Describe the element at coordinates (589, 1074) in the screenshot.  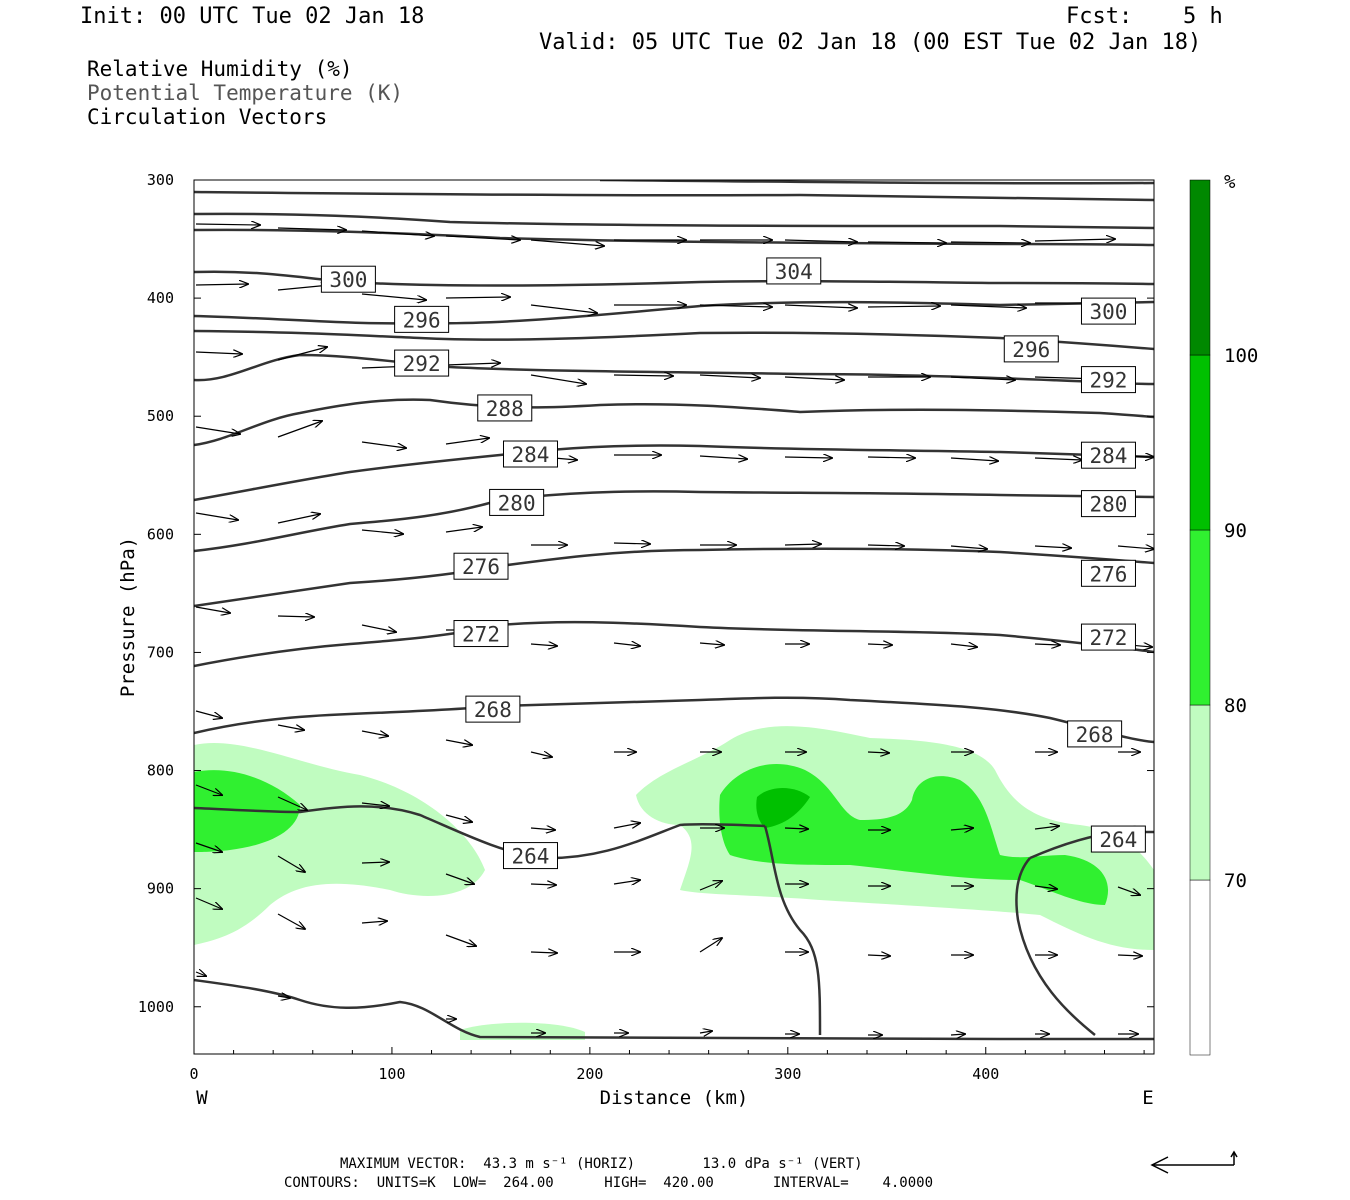
I see `x-tick-label: 200` at that location.